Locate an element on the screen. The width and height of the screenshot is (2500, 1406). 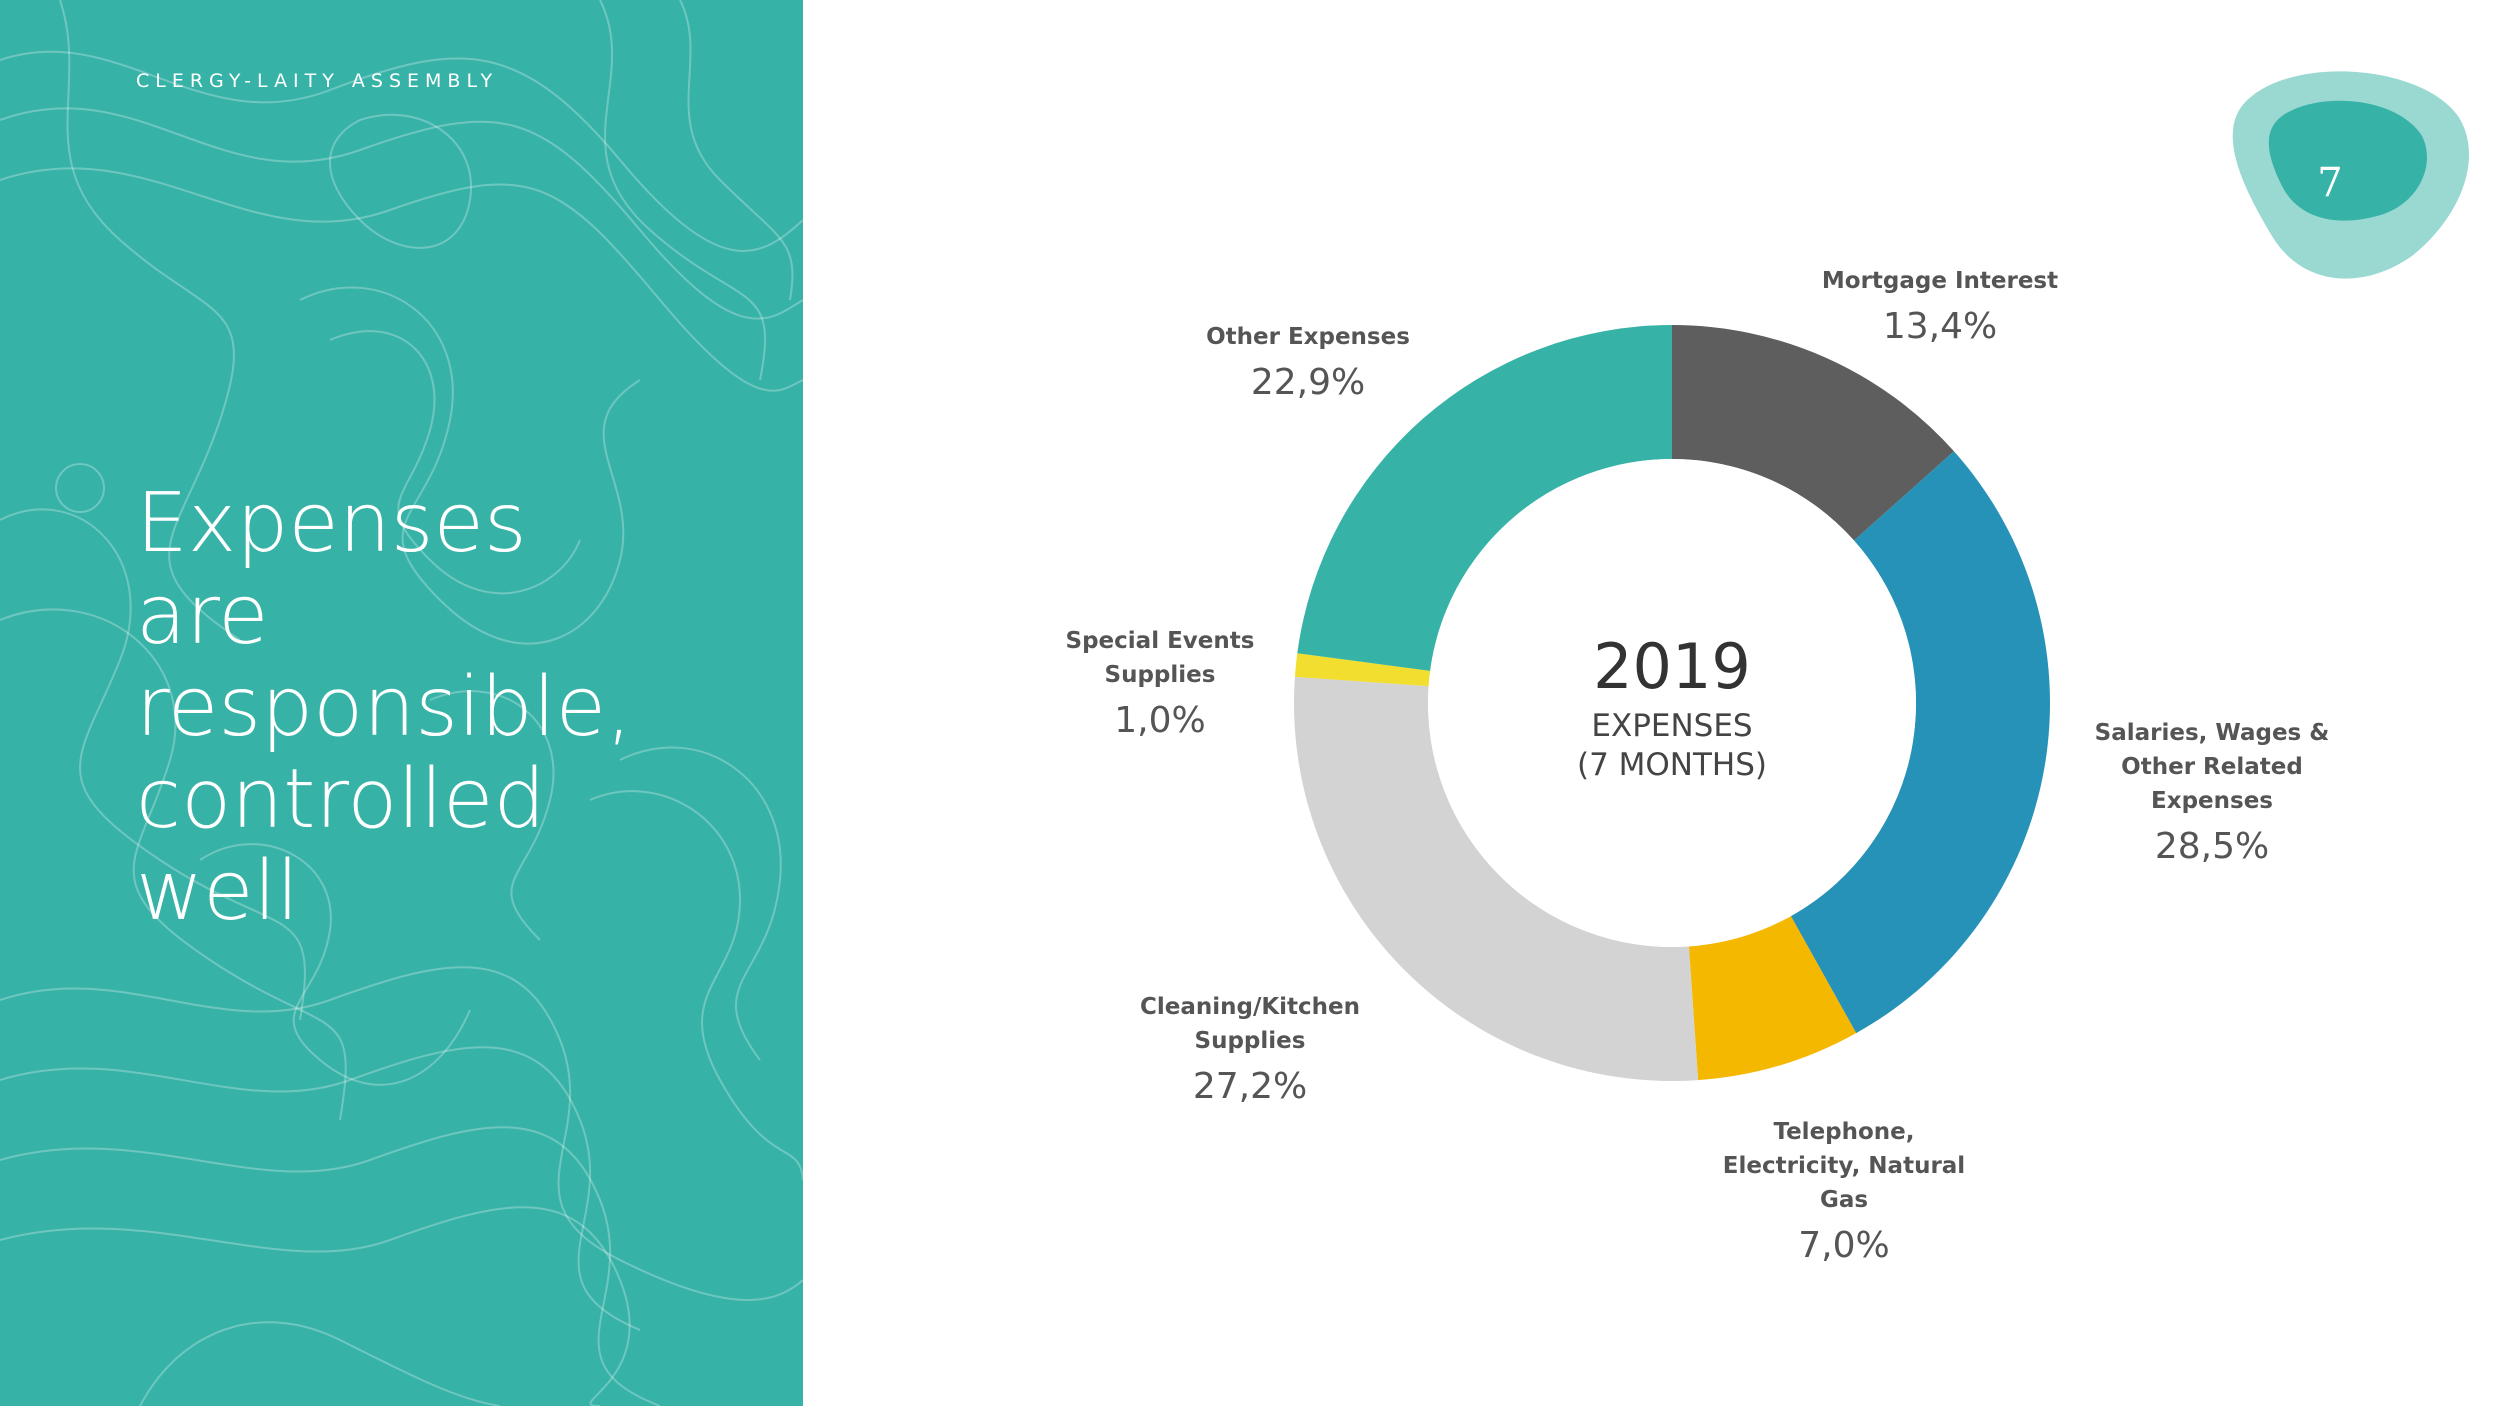
title-line: are is located at coordinates (202, 615).